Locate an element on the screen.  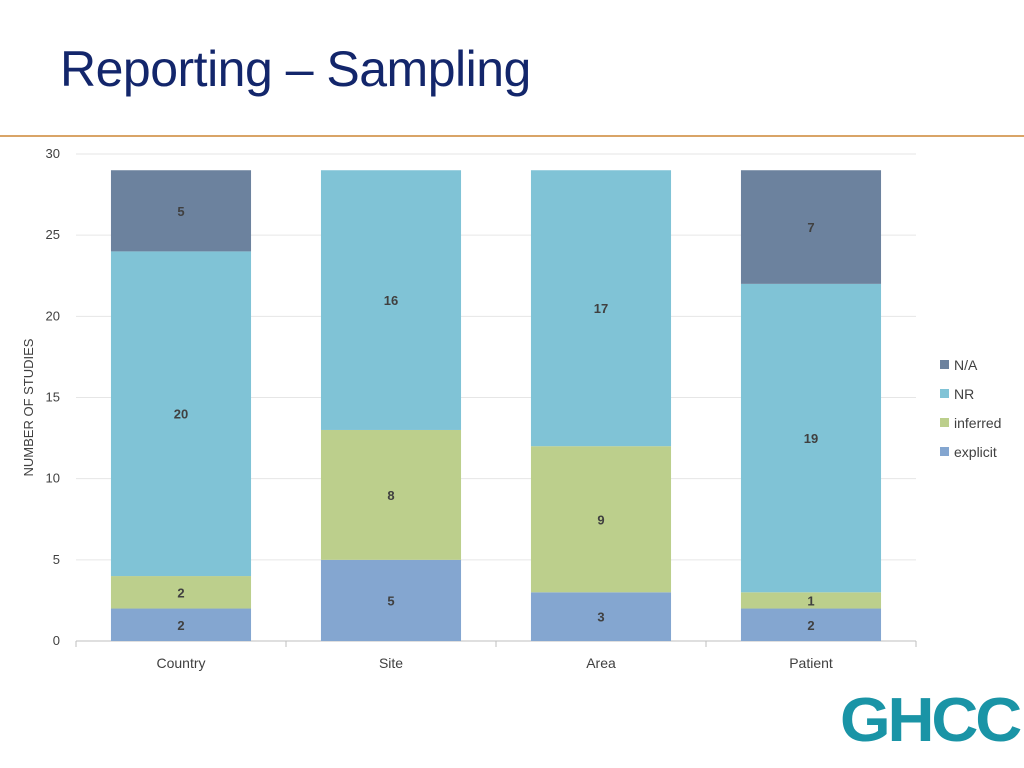
data-label: 1 is located at coordinates (810, 600).